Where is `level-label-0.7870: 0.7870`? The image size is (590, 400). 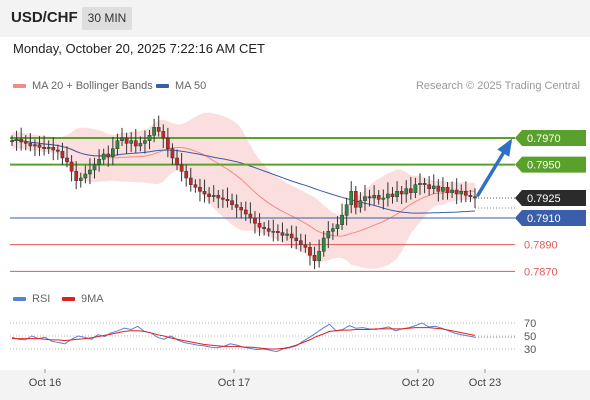 level-label-0.7870: 0.7870 is located at coordinates (541, 272).